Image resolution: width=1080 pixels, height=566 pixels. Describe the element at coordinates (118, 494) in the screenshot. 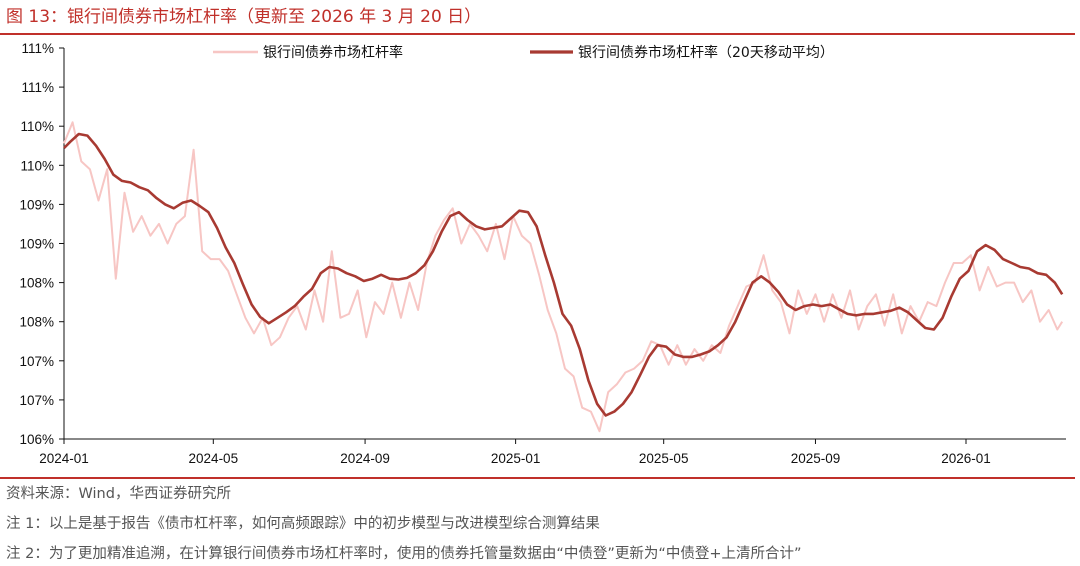

I see `source-note: 资料来源：Wind，华西证券研究所` at that location.